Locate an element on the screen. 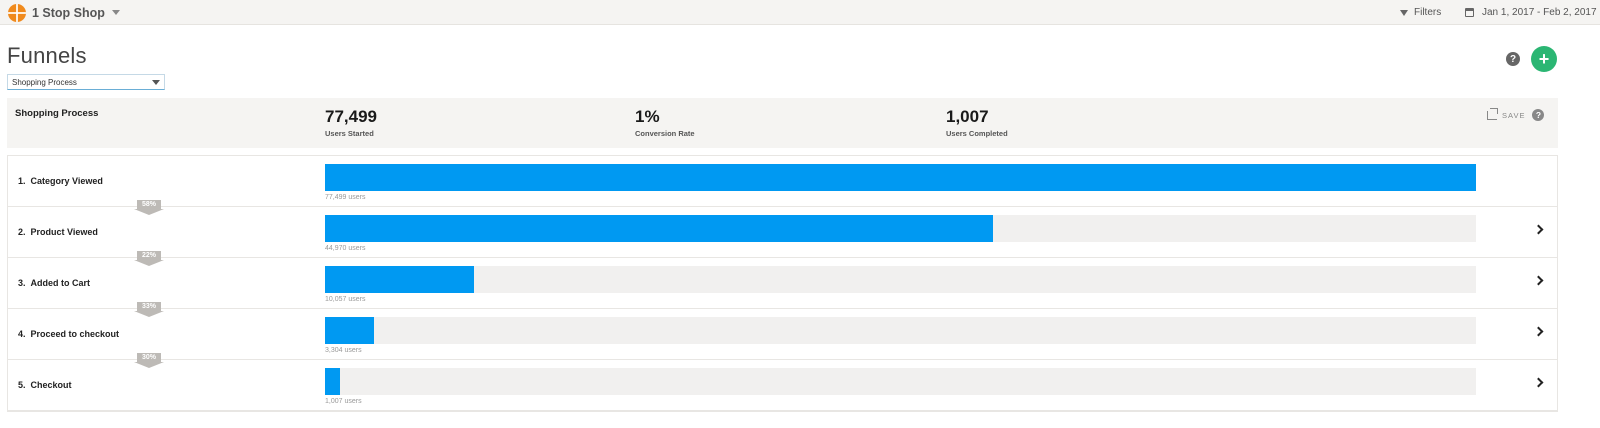  conversion-rate: 22% is located at coordinates (149, 255).